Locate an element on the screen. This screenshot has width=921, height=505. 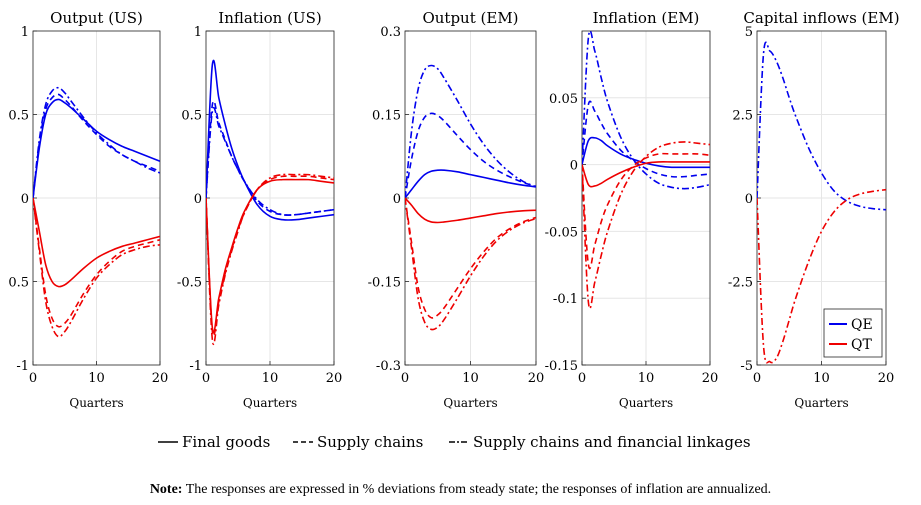
y-tick-label: 0.3 is located at coordinates (390, 32).